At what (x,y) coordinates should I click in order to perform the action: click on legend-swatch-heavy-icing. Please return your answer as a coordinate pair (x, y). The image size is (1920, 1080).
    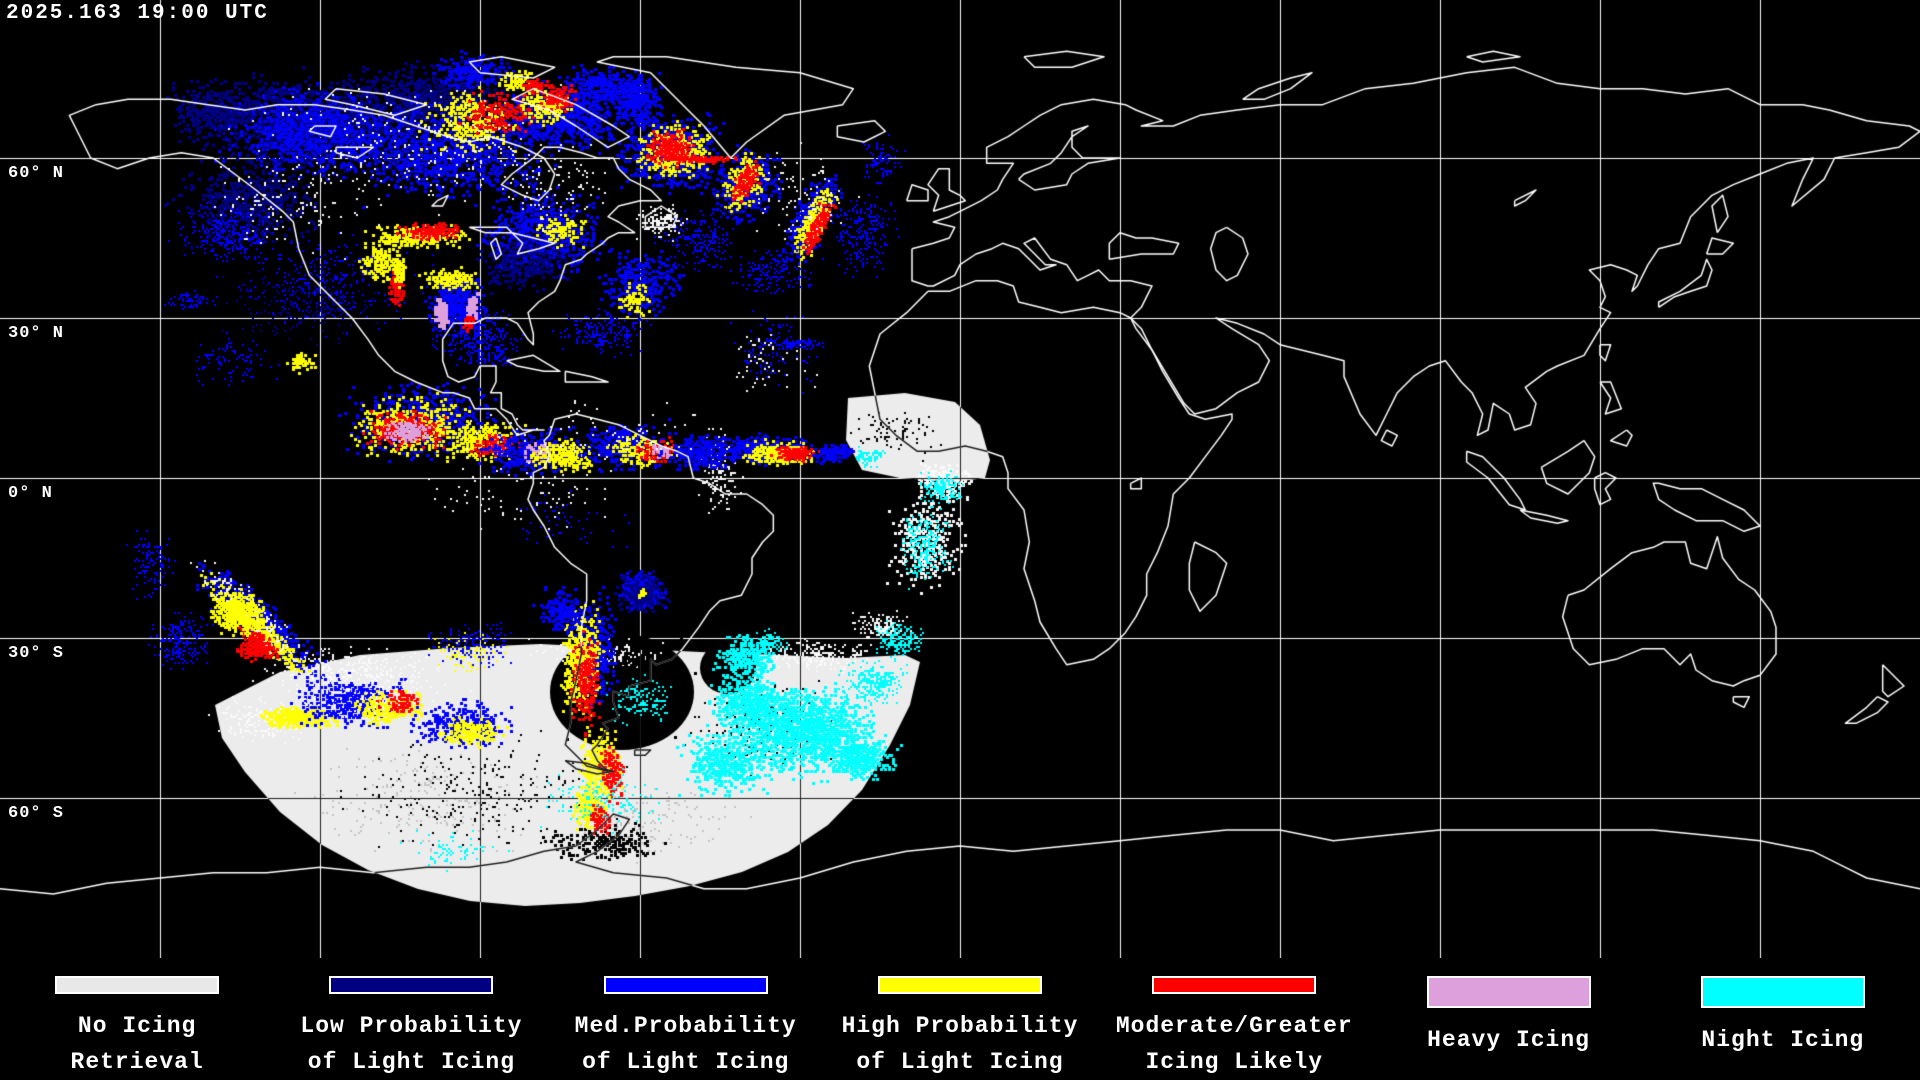
    Looking at the image, I should click on (1508, 992).